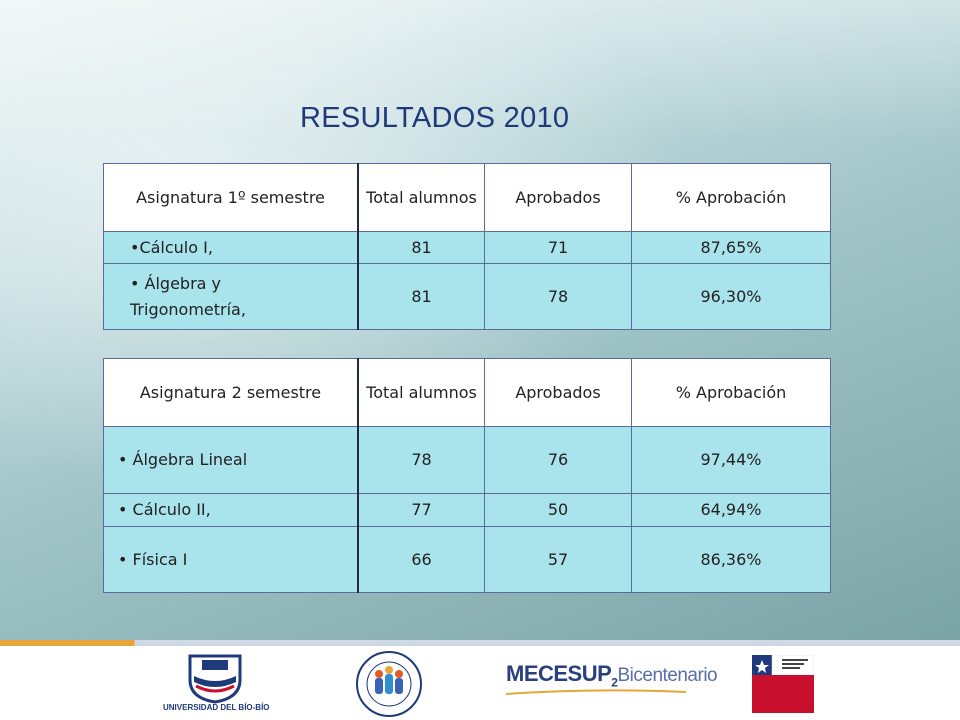  Describe the element at coordinates (558, 510) in the screenshot. I see `cell-approved: 50` at that location.